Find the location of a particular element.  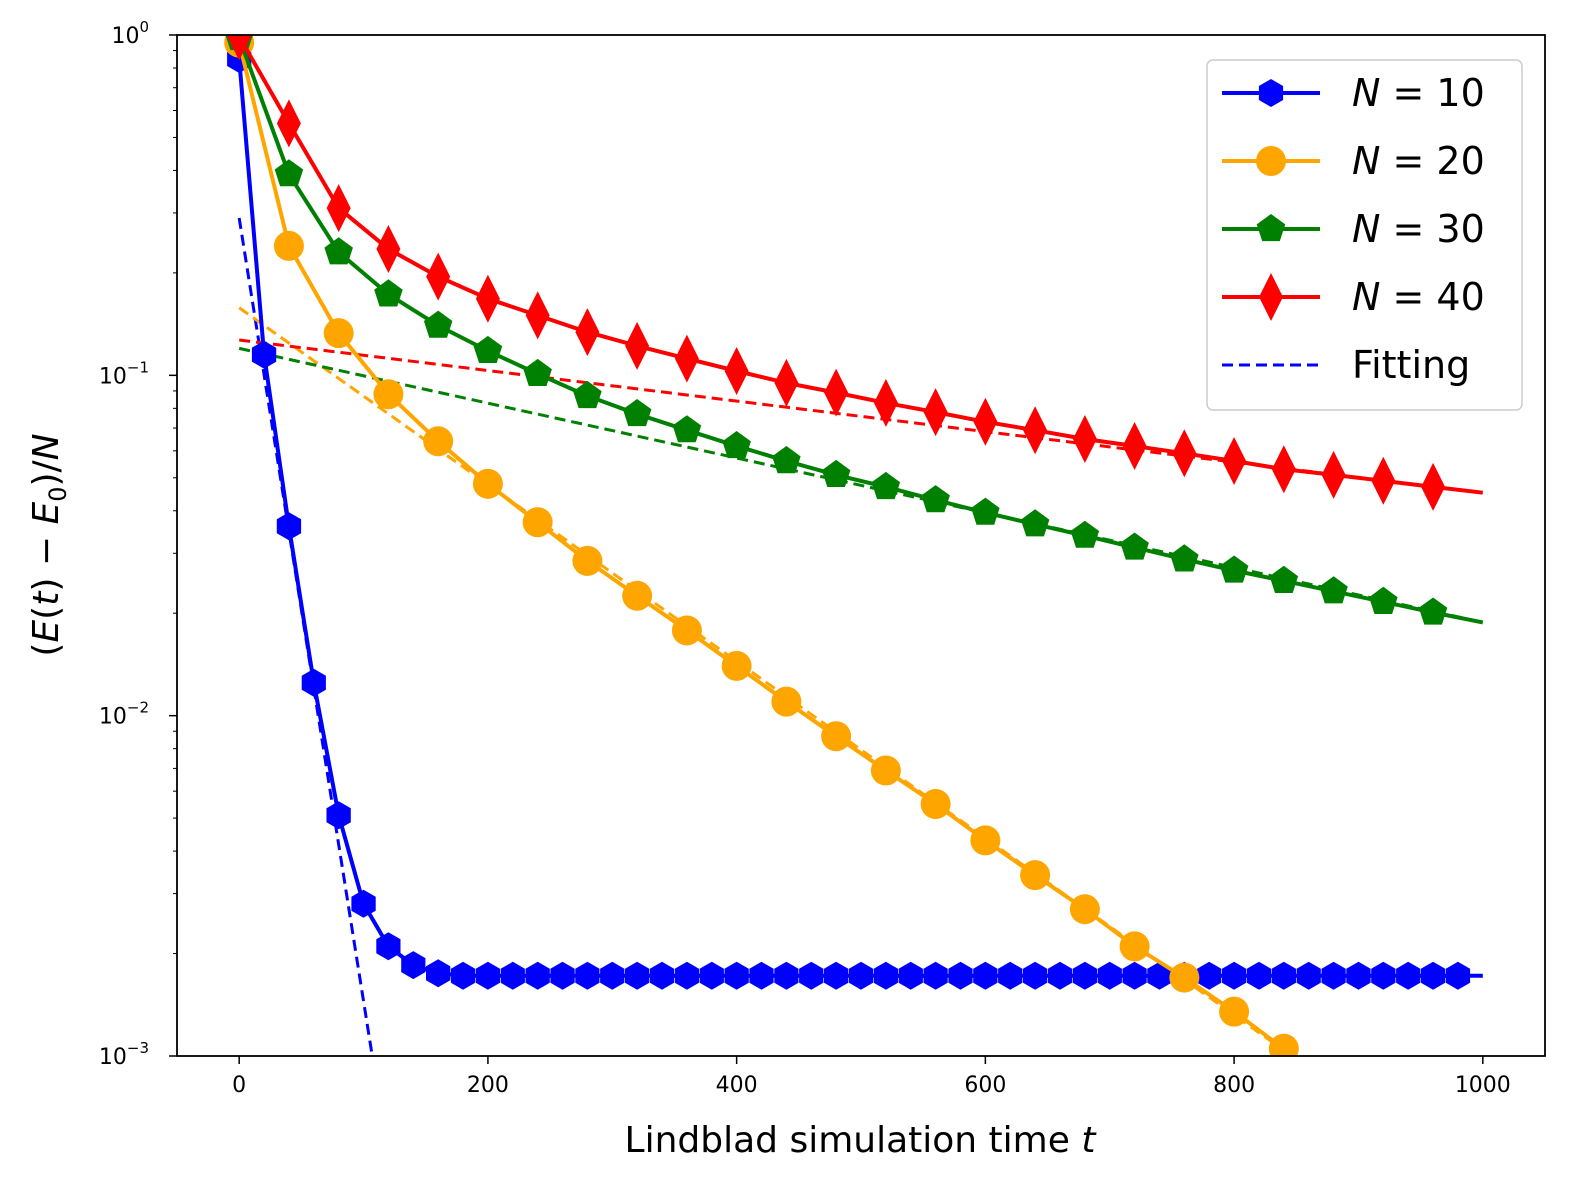

legend-frame is located at coordinates (1364, 235).